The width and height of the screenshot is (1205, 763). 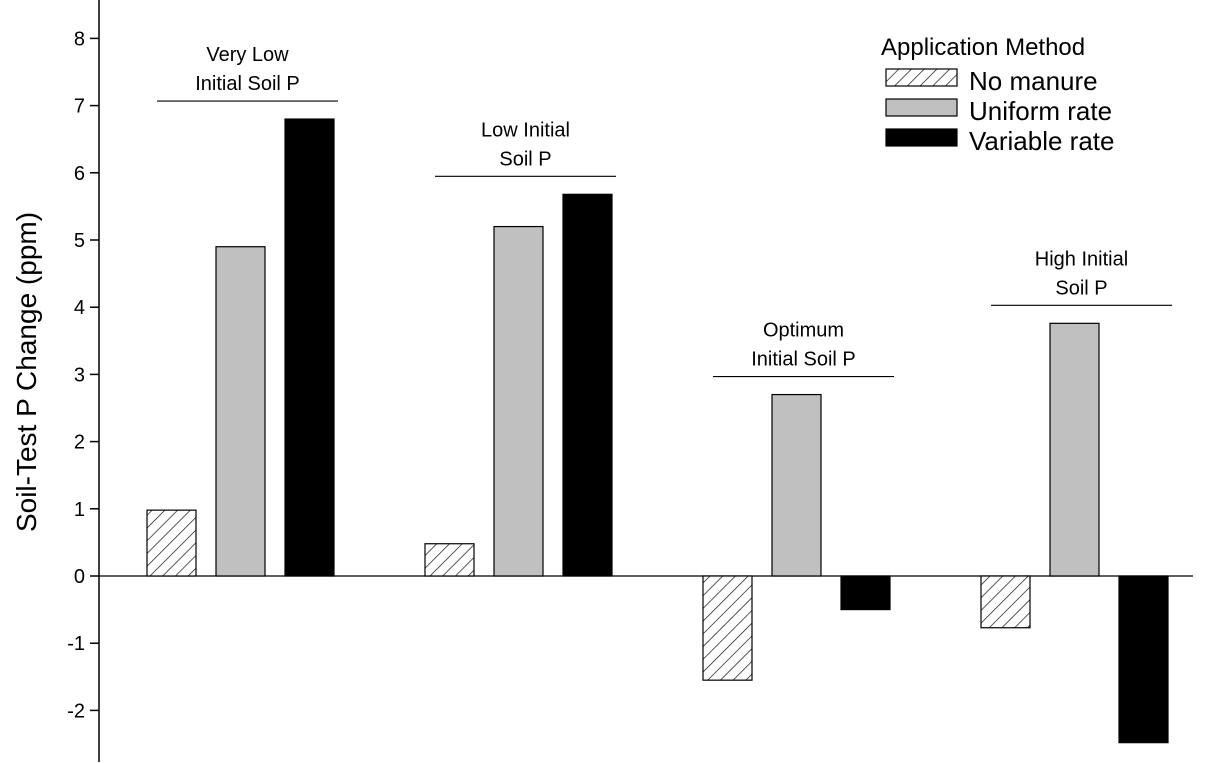 I want to click on y-tick-label: -1, so click(x=76, y=644).